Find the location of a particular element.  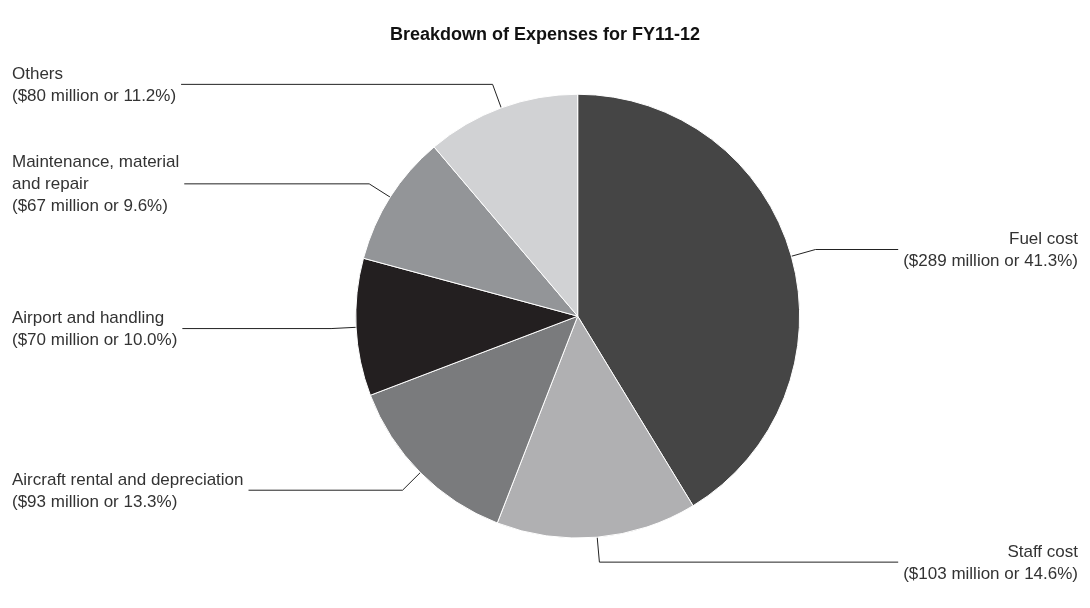

data-label: ($80 million or 11.2%) is located at coordinates (94, 95).